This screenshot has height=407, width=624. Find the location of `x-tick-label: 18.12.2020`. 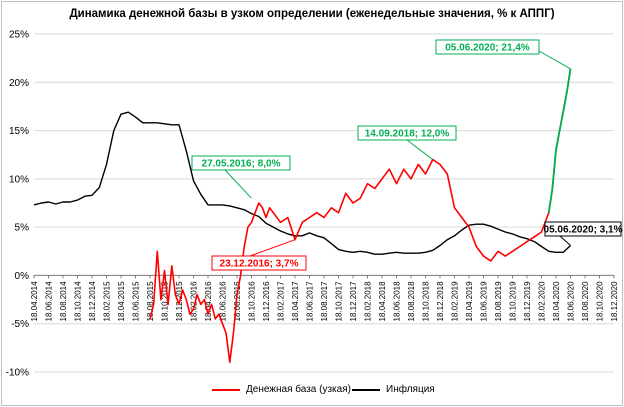

x-tick-label: 18.12.2020 is located at coordinates (614, 301).